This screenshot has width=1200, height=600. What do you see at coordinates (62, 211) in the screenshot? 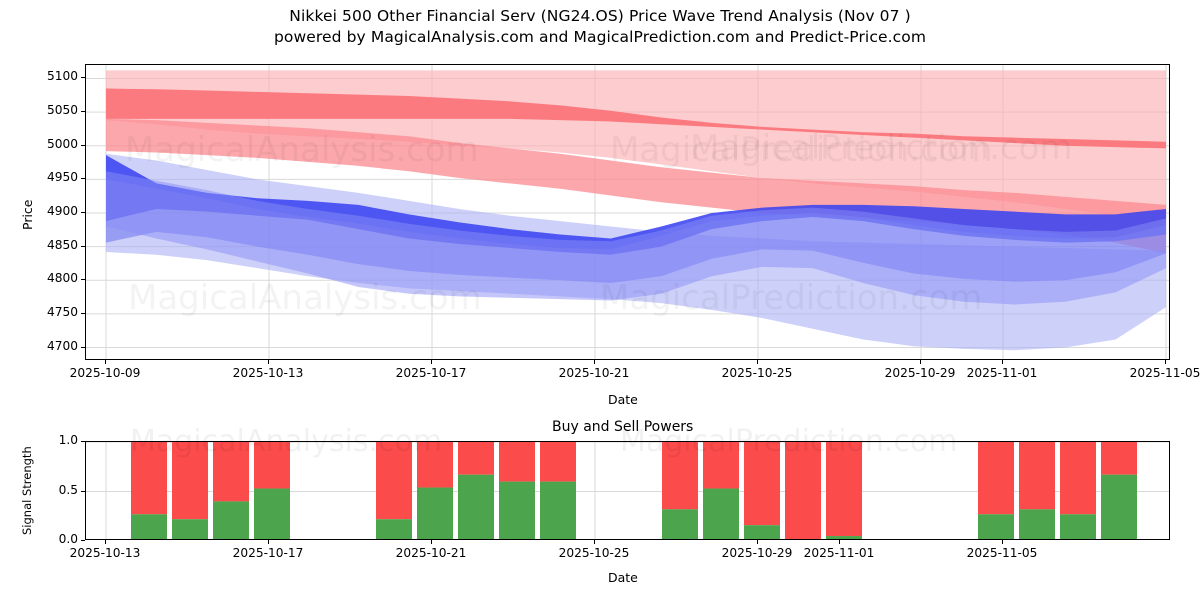
I see `price-y-tick-4900: 4900` at bounding box center [62, 211].